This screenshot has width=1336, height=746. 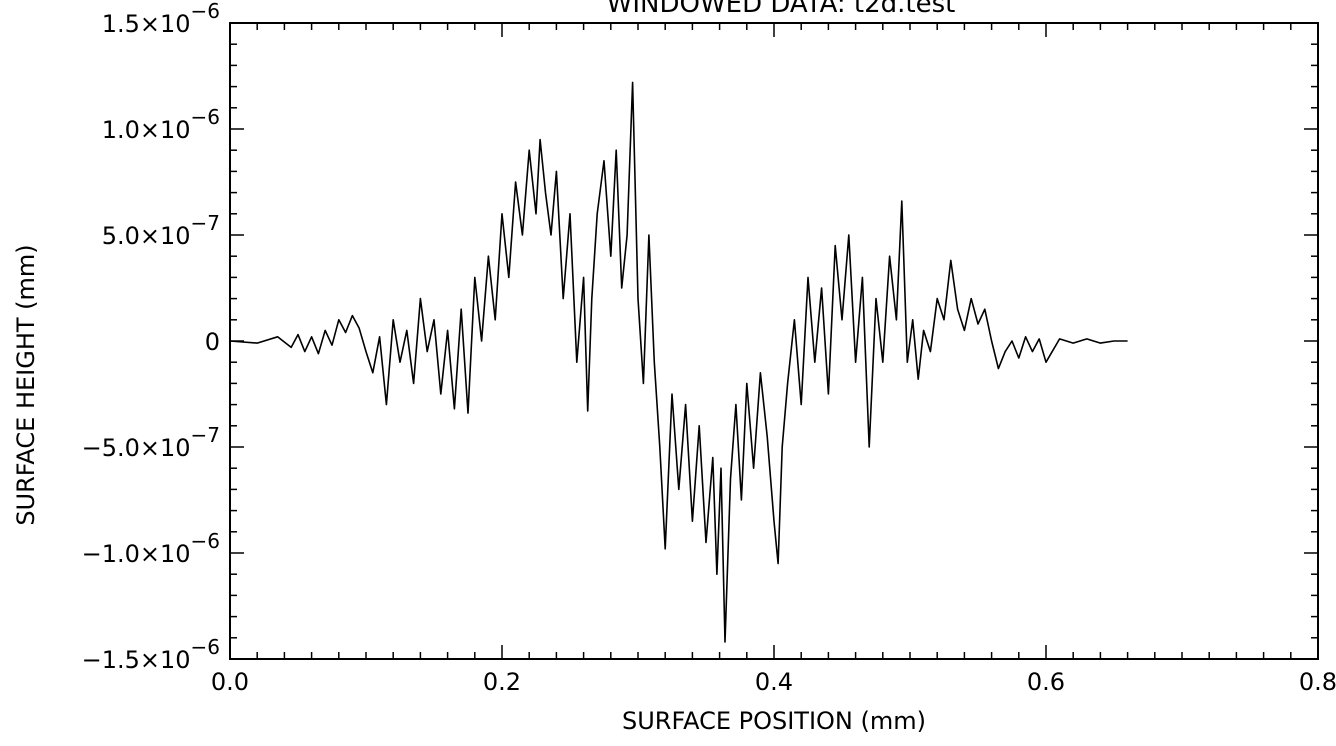 I want to click on chart-title: WINDOWED DATA: t2d.test, so click(x=781, y=9).